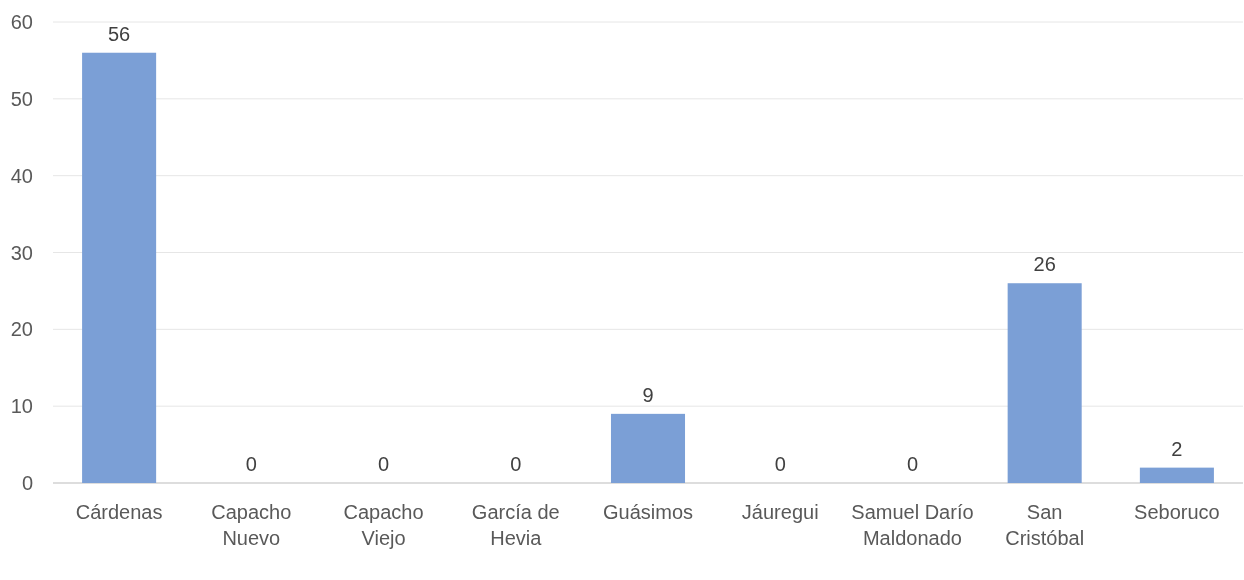 The height and width of the screenshot is (580, 1244). What do you see at coordinates (21, 252) in the screenshot?
I see `y-tick-label: 30` at bounding box center [21, 252].